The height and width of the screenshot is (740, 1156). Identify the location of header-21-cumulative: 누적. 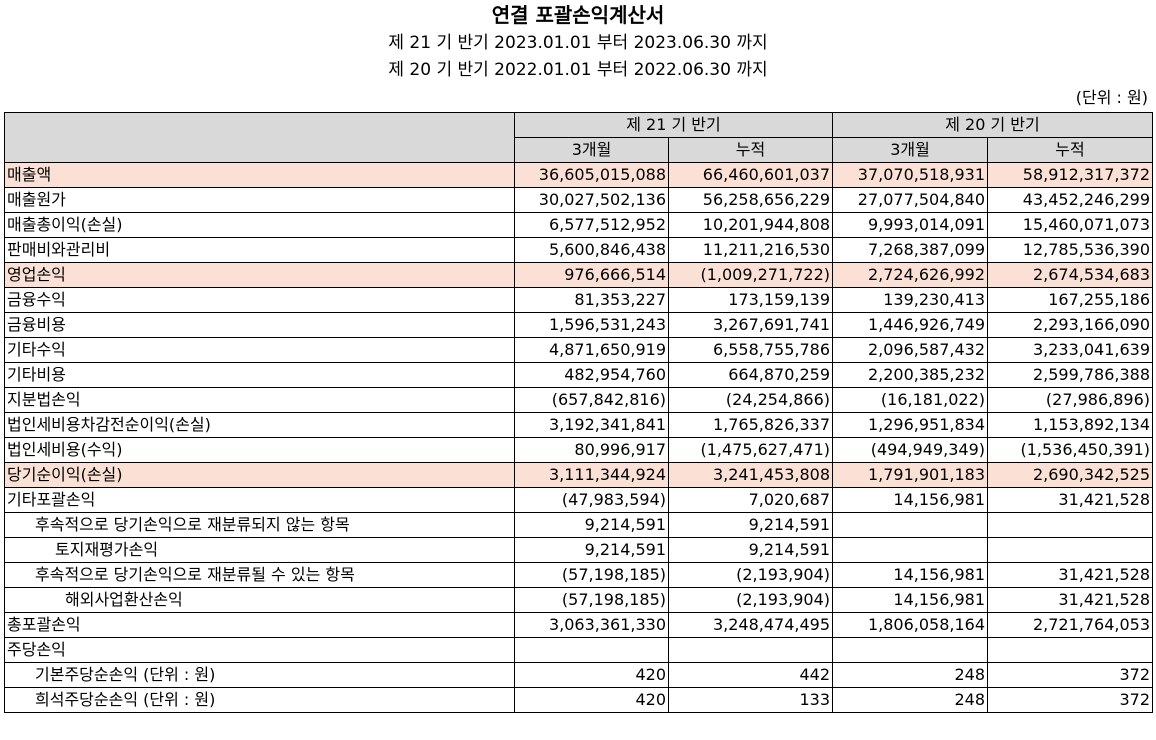
(750, 150).